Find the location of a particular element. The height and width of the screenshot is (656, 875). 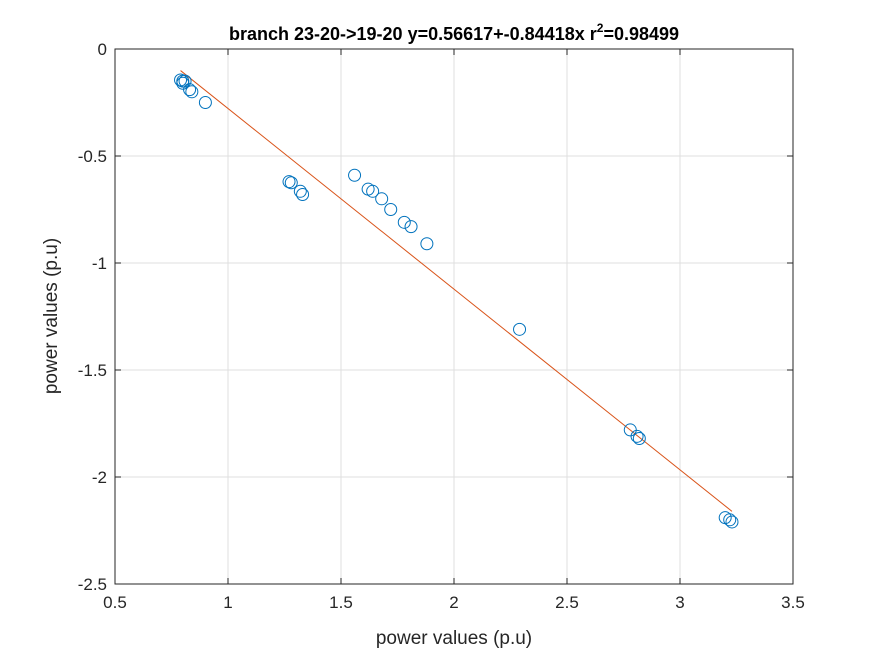

y-axis-label: power values (p.u) is located at coordinates (51, 316).